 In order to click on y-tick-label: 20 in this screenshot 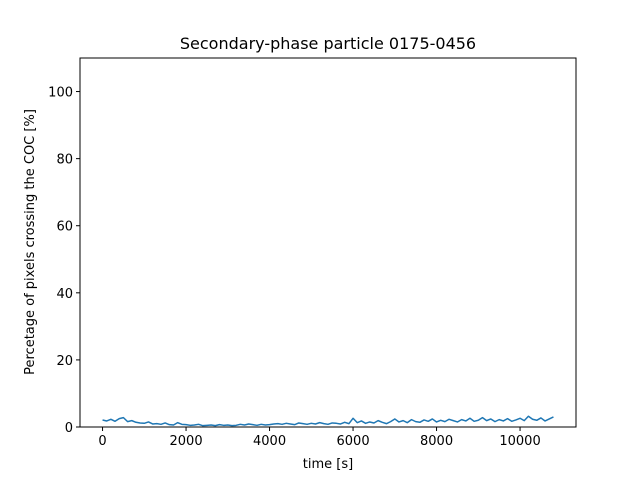, I will do `click(64, 361)`.